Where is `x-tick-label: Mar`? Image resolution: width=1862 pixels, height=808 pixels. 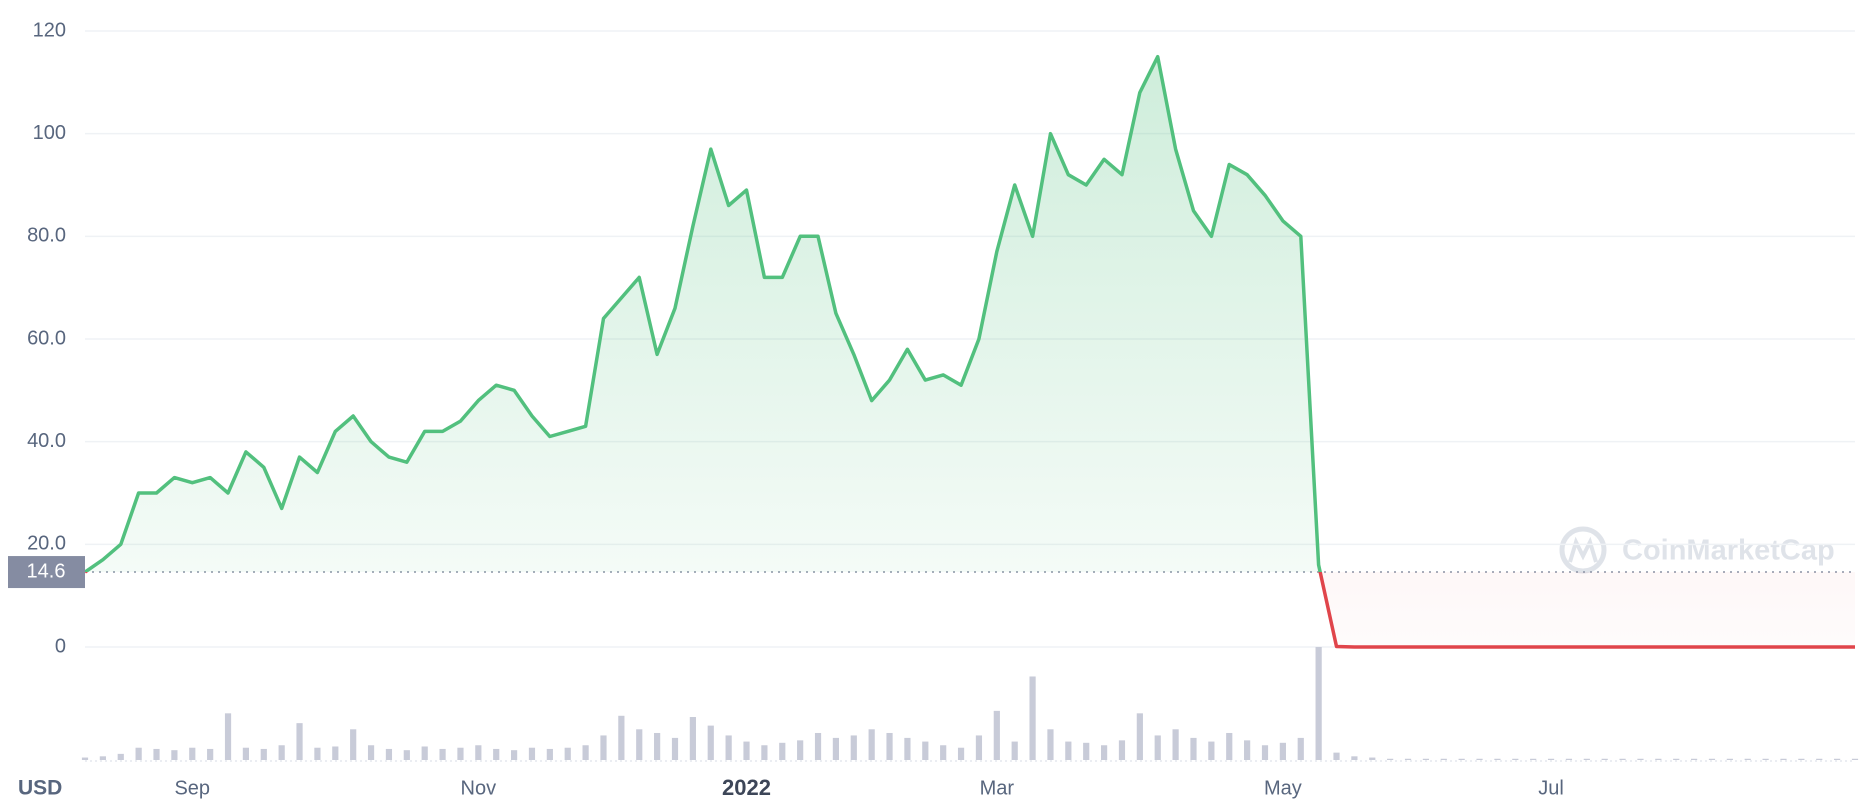
x-tick-label: Mar is located at coordinates (997, 788).